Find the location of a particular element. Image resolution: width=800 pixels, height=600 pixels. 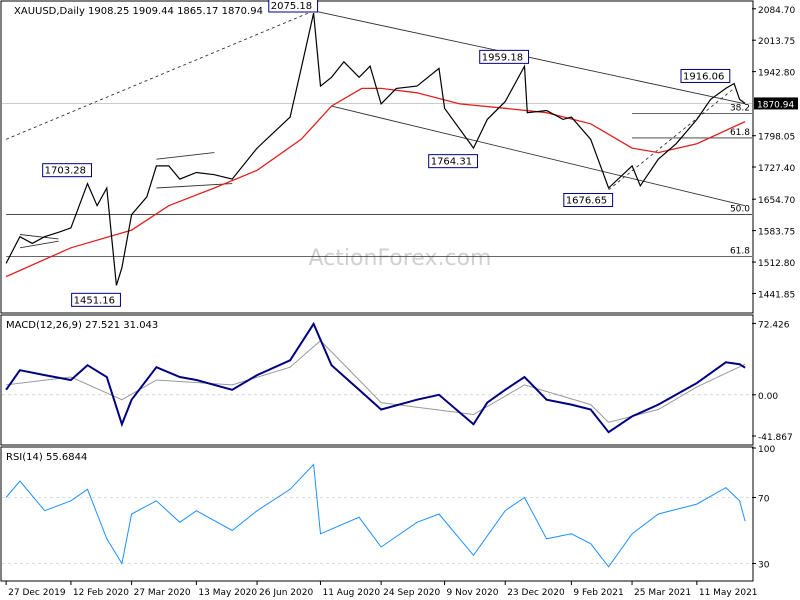

price-tick-5: 1727.40 is located at coordinates (776, 169).